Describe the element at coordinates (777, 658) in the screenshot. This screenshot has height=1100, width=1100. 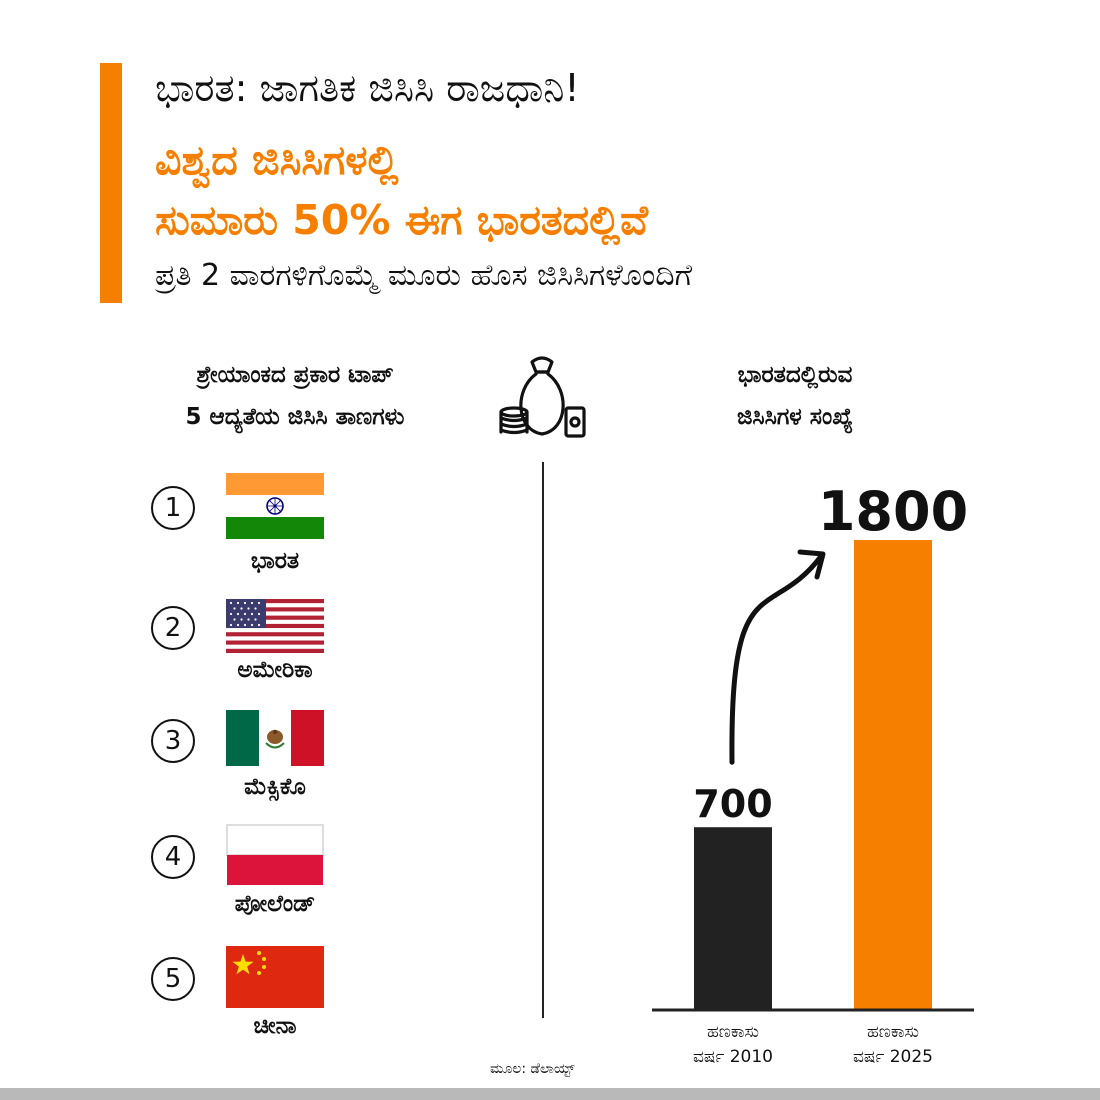
I see `growth-arrow` at that location.